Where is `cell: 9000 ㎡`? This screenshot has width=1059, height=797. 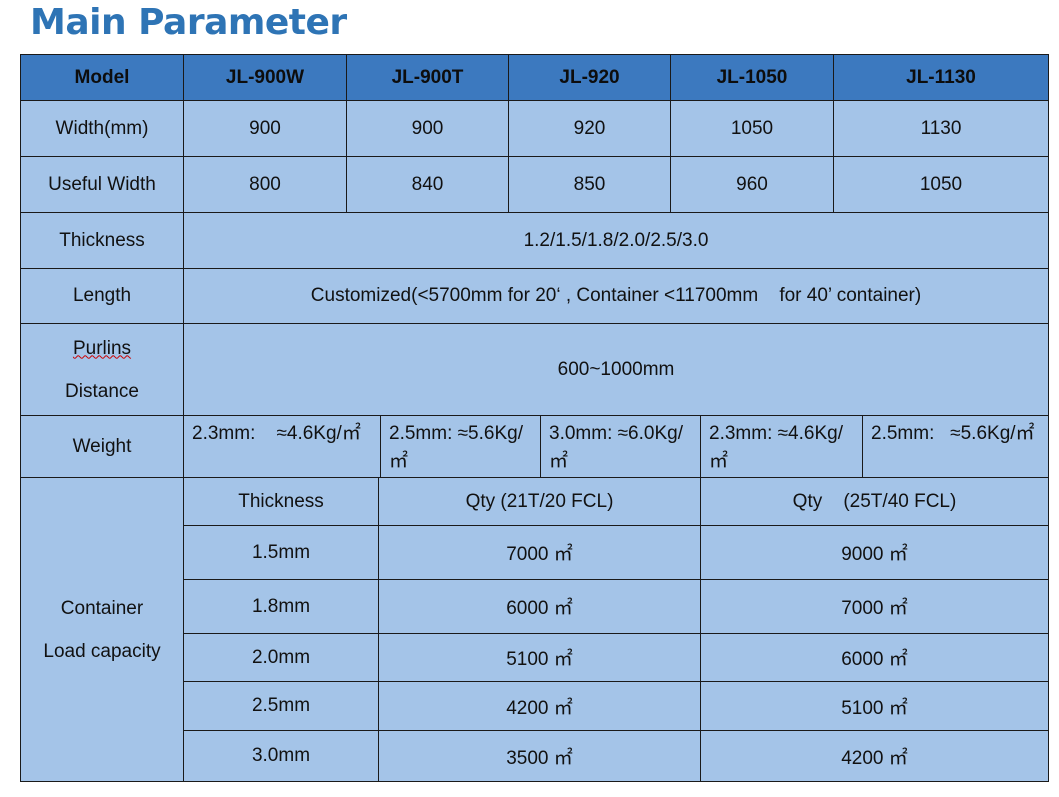 cell: 9000 ㎡ is located at coordinates (874, 552).